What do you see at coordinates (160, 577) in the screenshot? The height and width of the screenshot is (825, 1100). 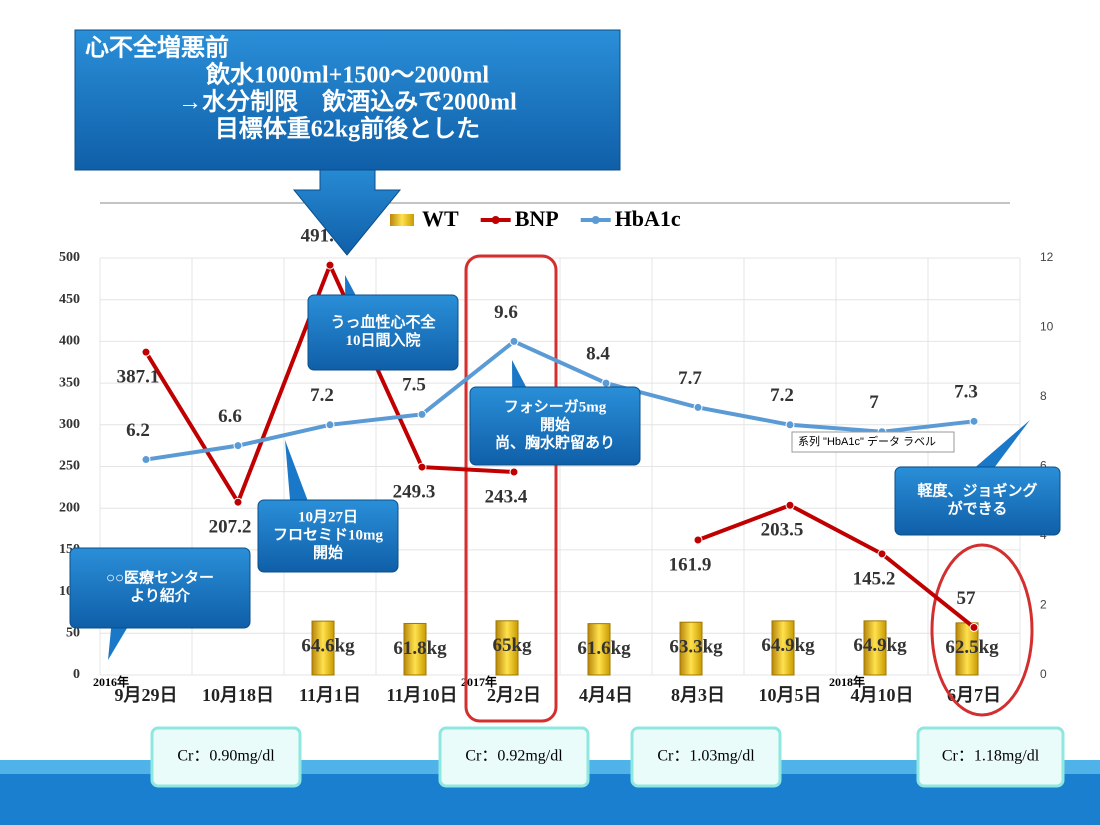 I see `callout-text: ○○医療センター` at bounding box center [160, 577].